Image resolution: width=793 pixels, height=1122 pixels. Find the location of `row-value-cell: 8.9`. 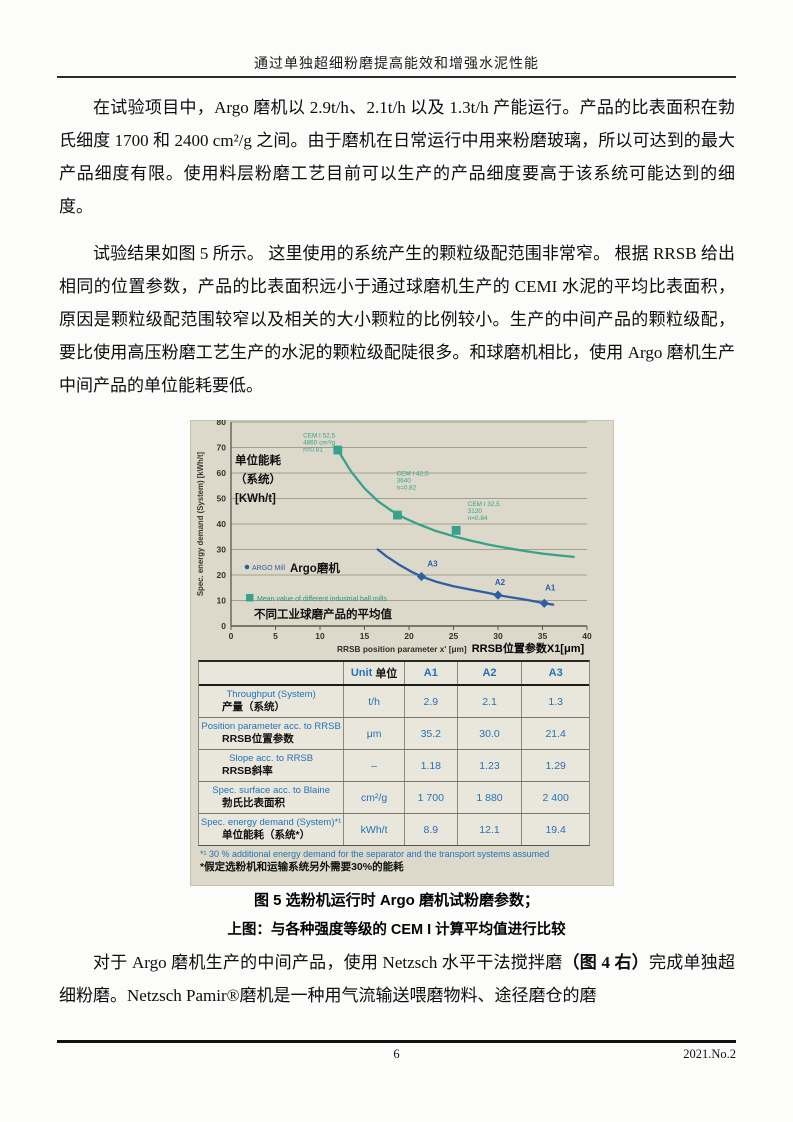

row-value-cell: 8.9 is located at coordinates (431, 829).